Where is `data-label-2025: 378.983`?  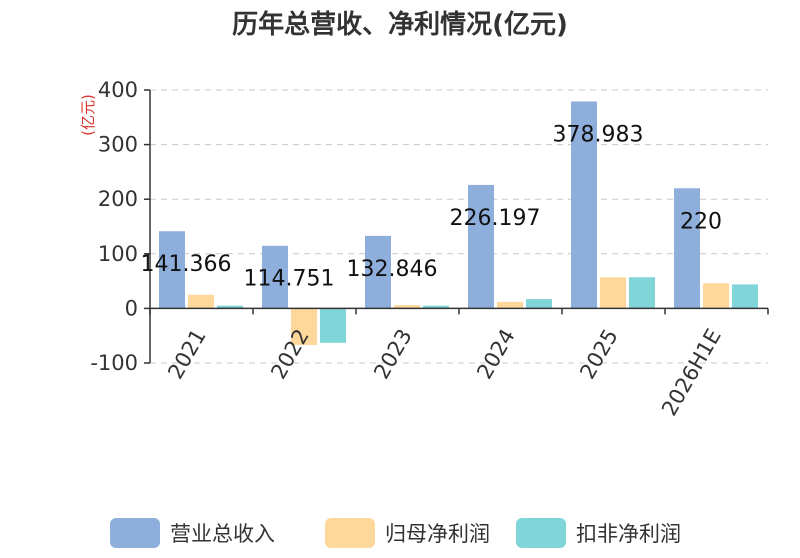 data-label-2025: 378.983 is located at coordinates (598, 134).